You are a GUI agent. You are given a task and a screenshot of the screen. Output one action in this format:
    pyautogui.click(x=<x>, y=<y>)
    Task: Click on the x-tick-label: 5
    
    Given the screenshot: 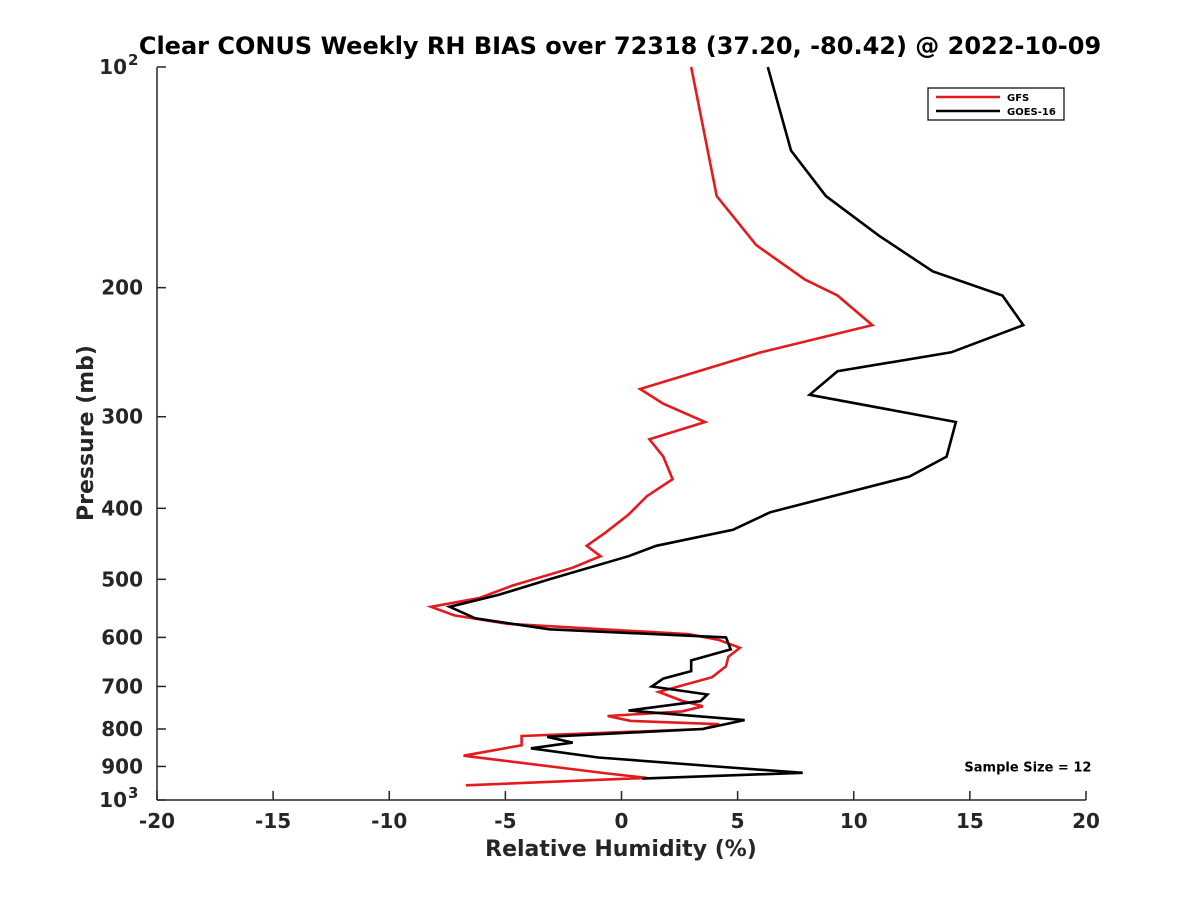 What is the action you would take?
    pyautogui.click(x=738, y=821)
    